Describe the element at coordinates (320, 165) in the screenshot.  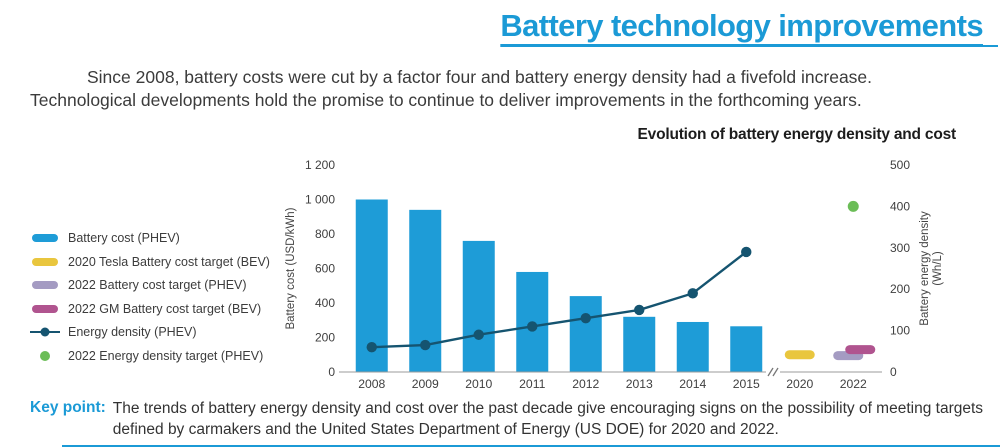
I see `svg-text: 1 200` at that location.